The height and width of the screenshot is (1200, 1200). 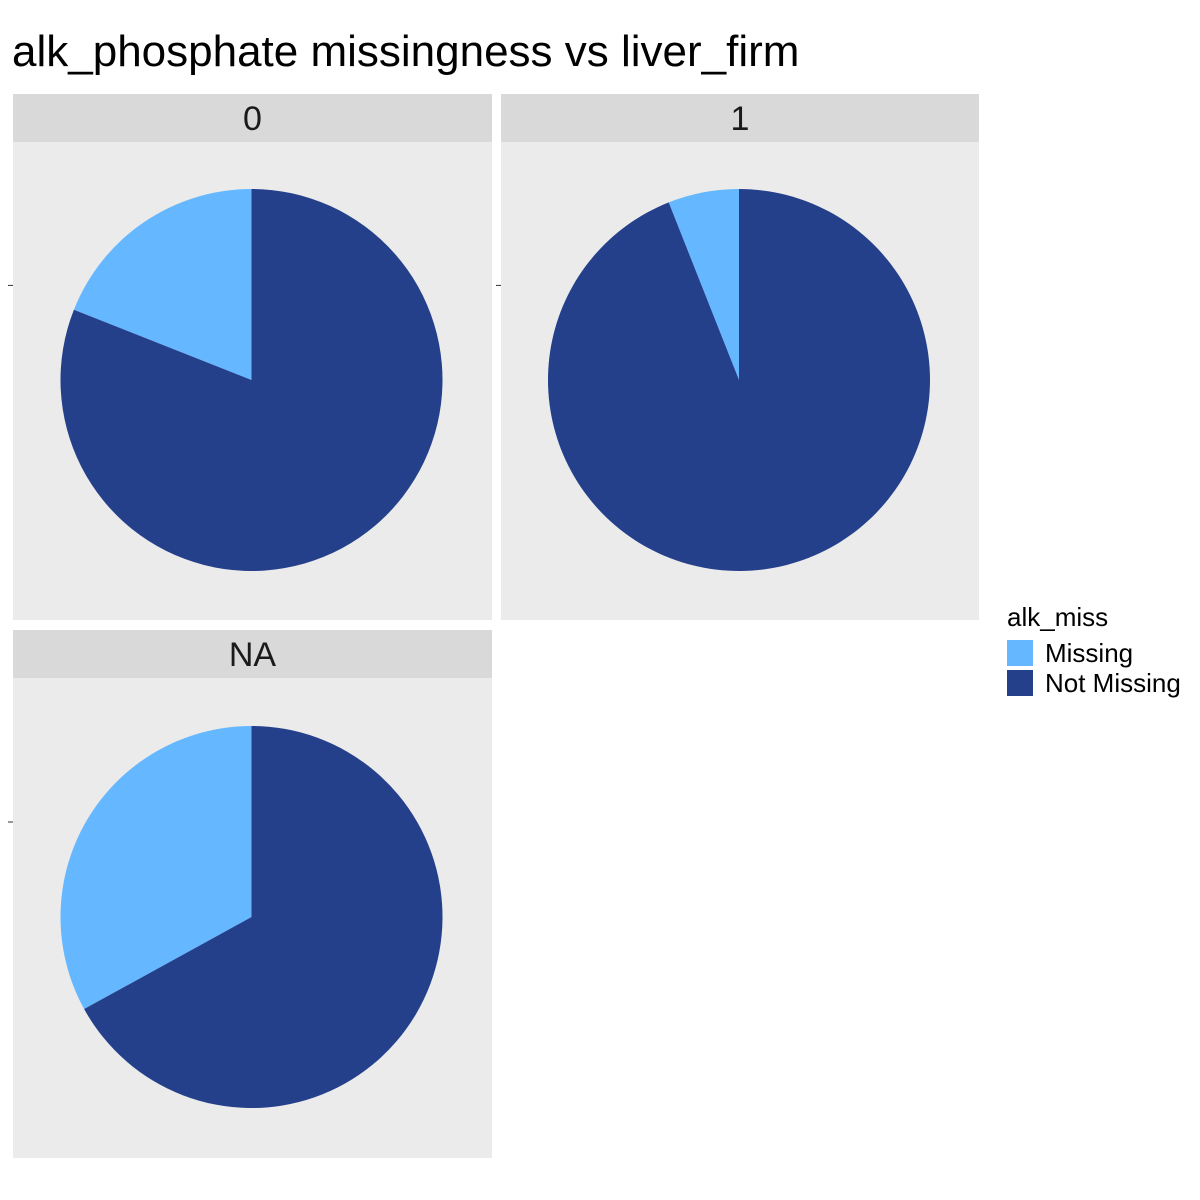 I want to click on pie-slice-1-missing, so click(x=703, y=284).